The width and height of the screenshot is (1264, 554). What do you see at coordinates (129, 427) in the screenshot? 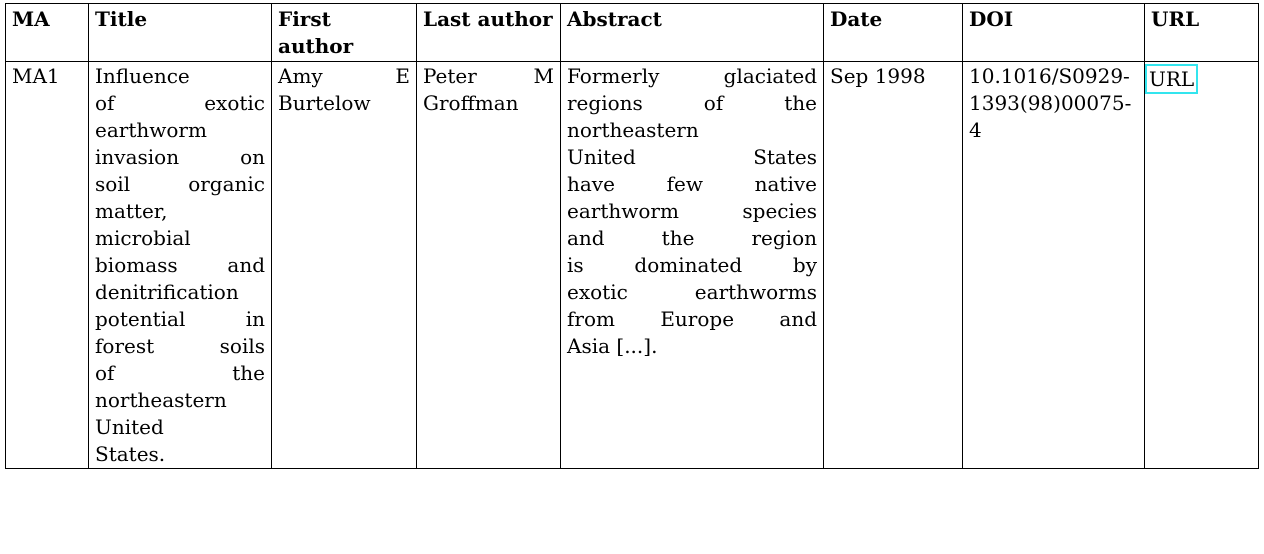
I see `title-line: United` at bounding box center [129, 427].